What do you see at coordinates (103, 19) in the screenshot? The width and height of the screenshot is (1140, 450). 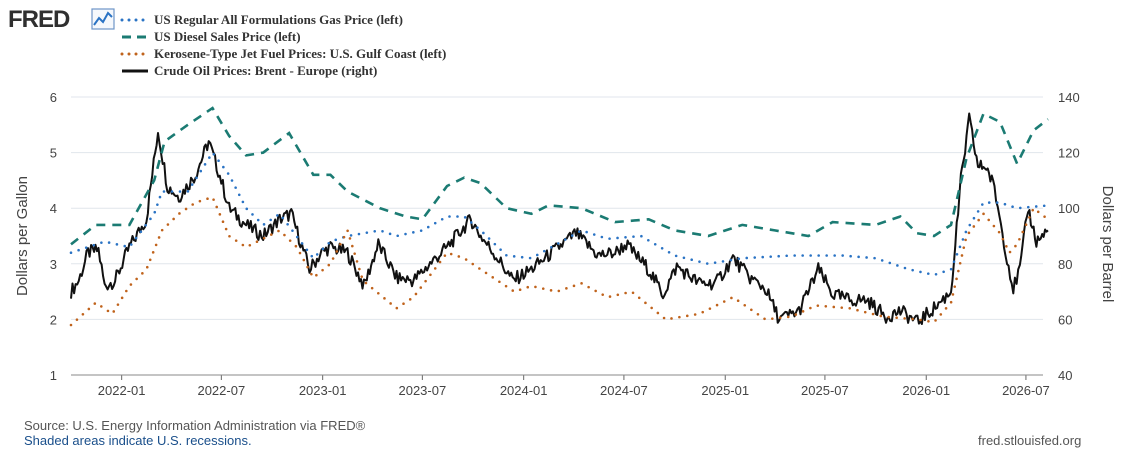 I see `chart-logo-icon` at bounding box center [103, 19].